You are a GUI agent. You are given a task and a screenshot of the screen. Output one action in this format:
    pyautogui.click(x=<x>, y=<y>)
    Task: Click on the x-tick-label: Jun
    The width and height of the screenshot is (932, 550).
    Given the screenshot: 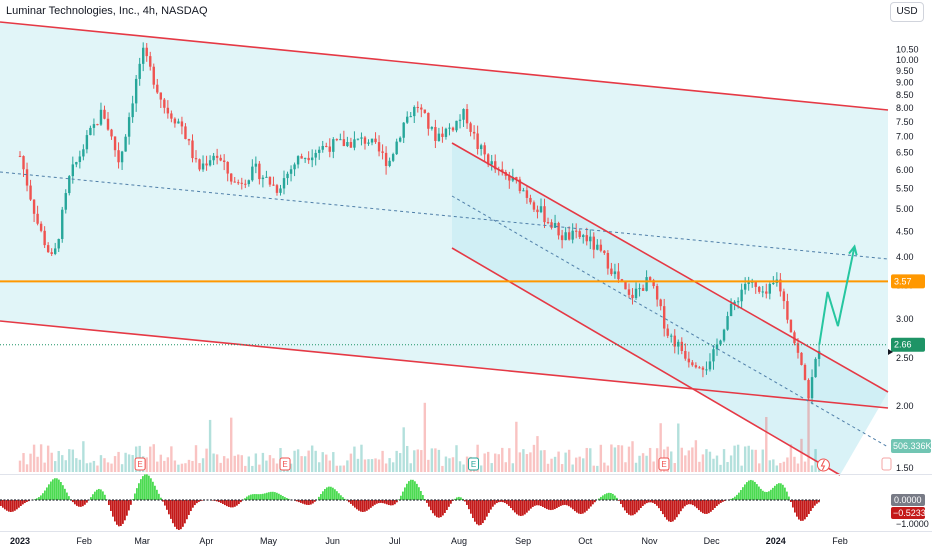 What is the action you would take?
    pyautogui.click(x=332, y=541)
    